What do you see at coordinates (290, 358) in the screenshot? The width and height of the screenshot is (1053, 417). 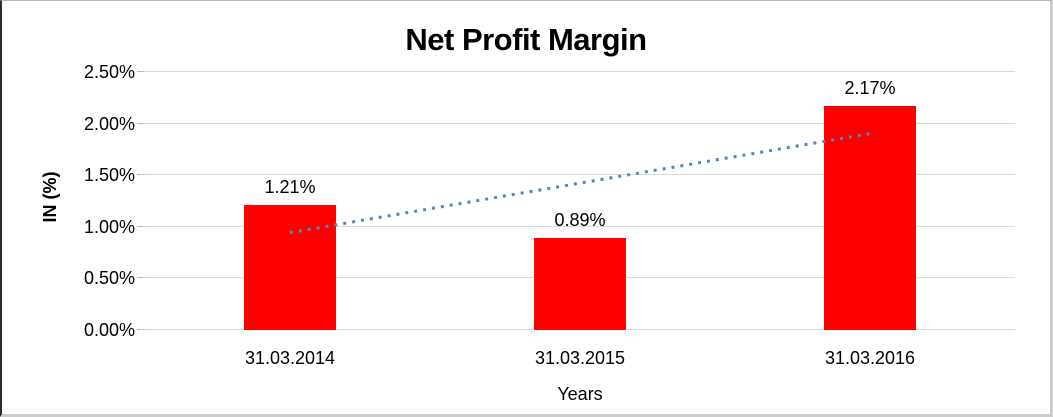 I see `x-tick-label: 31.03.2014` at bounding box center [290, 358].